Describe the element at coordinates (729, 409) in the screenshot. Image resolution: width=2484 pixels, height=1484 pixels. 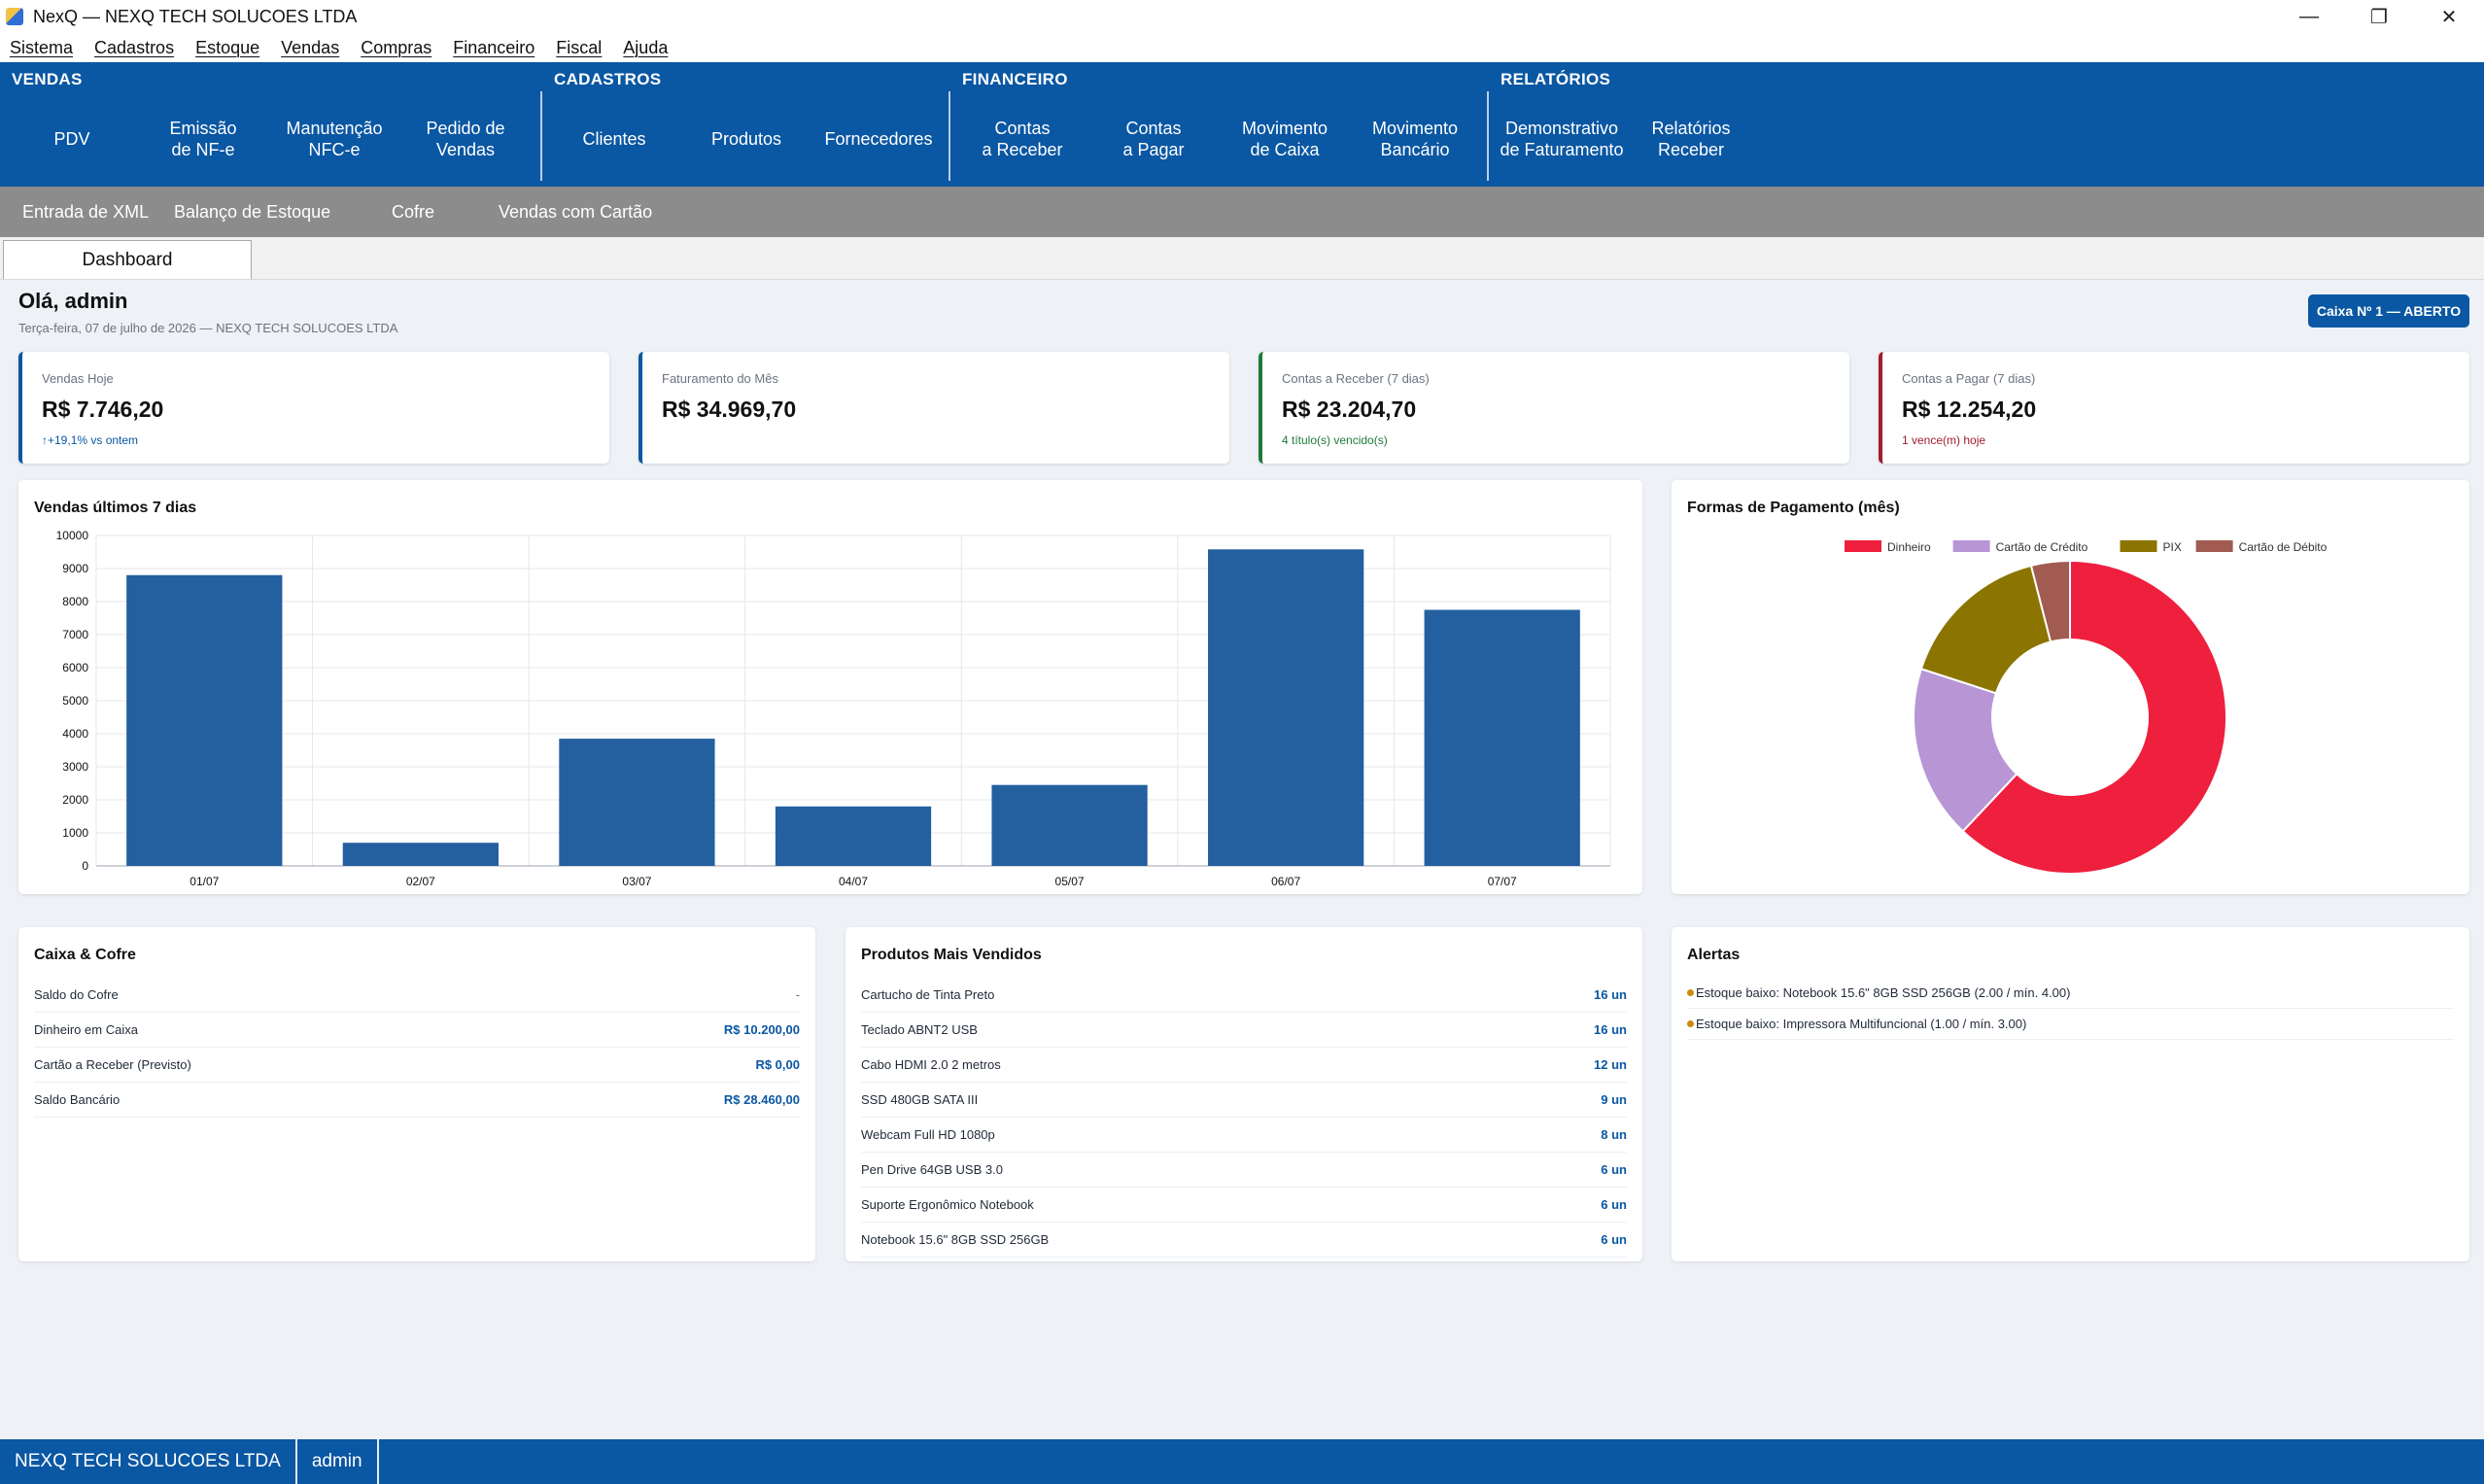
I see `kpi-value: R$ 34.969,70` at that location.